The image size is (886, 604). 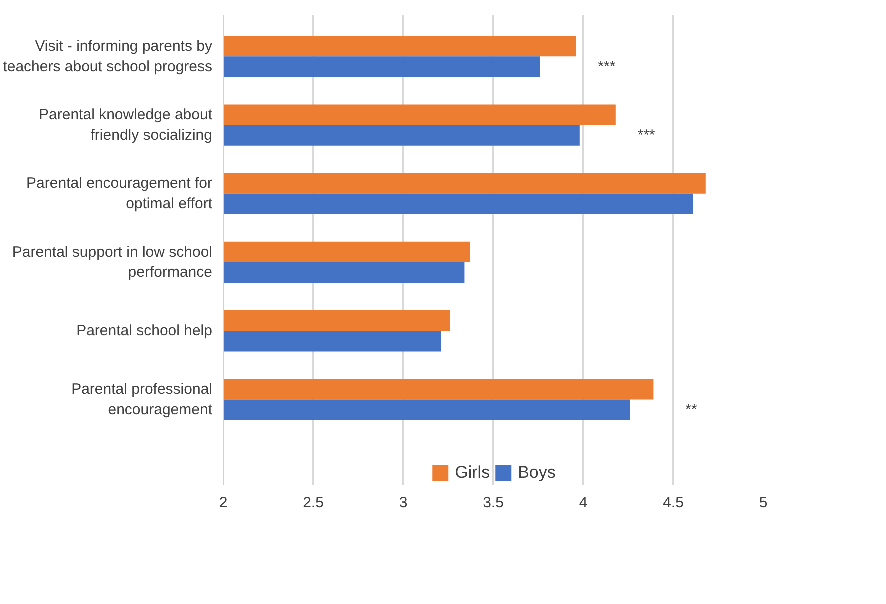 I want to click on x-tick-label: 3.5, so click(x=493, y=503).